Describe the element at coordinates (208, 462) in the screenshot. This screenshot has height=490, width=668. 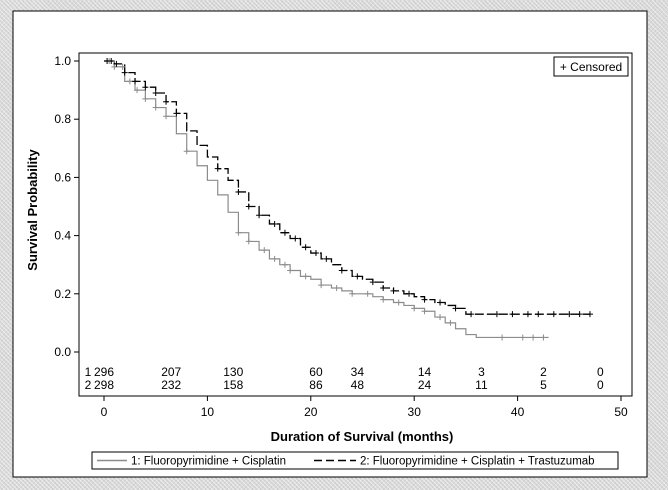
I see `legend-label-series-1: 1: Fluoropyrimidine + Cisplatin` at that location.